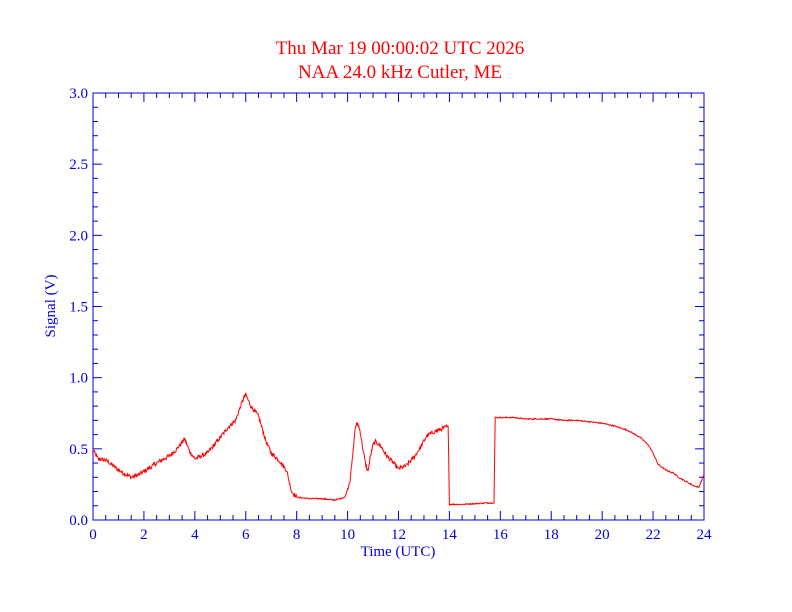 Image resolution: width=792 pixels, height=612 pixels. Describe the element at coordinates (400, 48) in the screenshot. I see `chart-title: Thu Mar 19 00:00:02 UTC 2026` at that location.